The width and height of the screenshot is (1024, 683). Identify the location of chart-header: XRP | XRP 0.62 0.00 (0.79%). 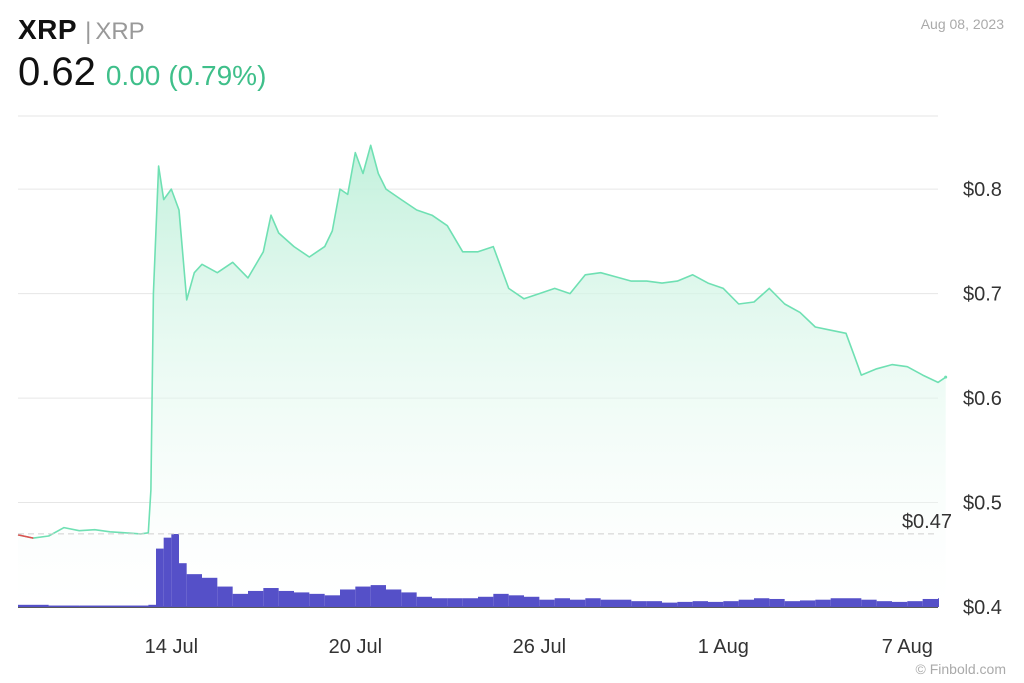
(142, 54).